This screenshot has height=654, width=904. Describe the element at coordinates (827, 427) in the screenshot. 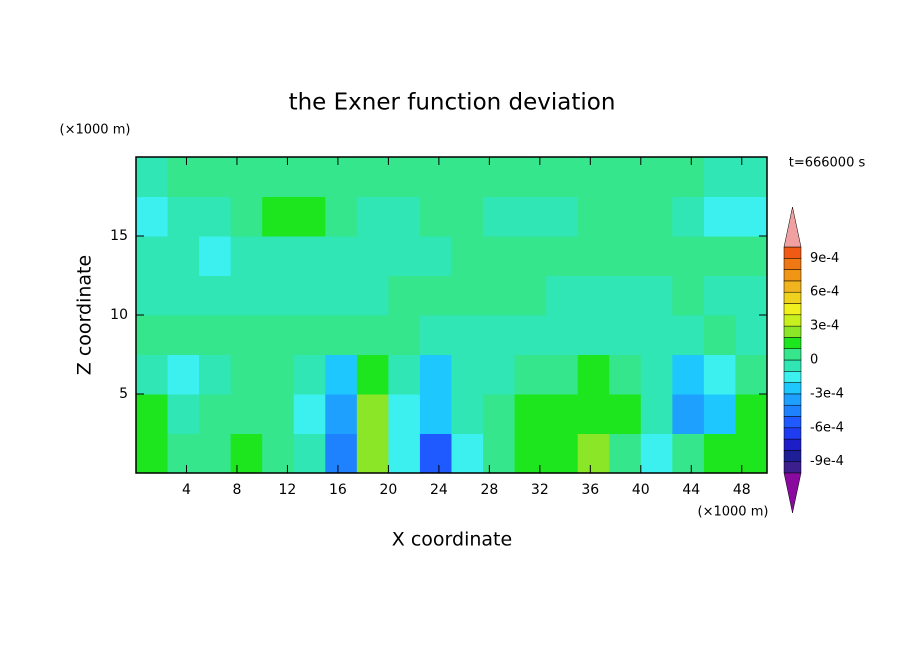

I see `colorbar-tick-label: -6e-4` at that location.